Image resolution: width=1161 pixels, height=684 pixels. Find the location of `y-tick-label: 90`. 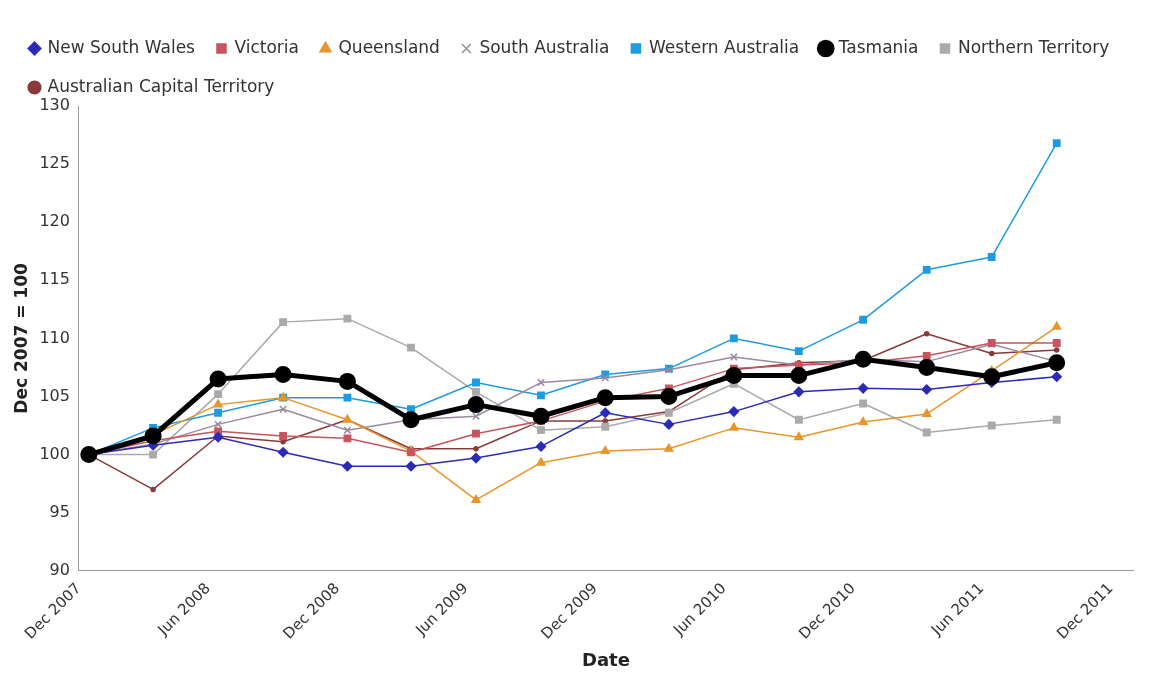

y-tick-label: 90 is located at coordinates (59, 569).